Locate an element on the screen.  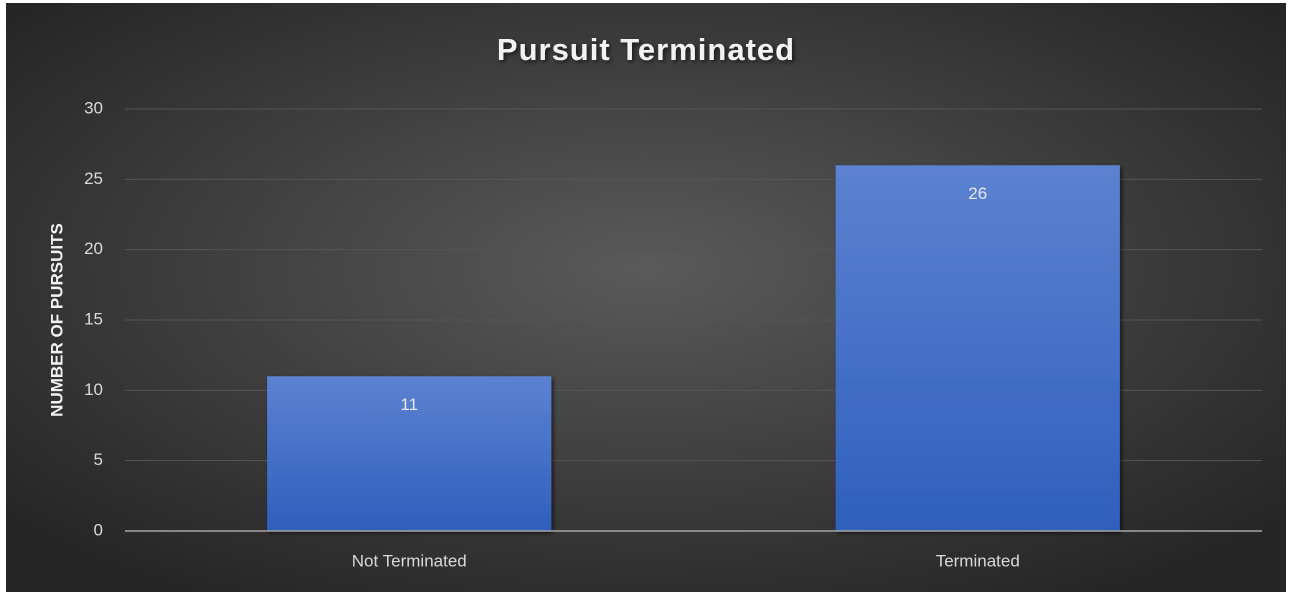
y-tick-label: 10 is located at coordinates (93, 389).